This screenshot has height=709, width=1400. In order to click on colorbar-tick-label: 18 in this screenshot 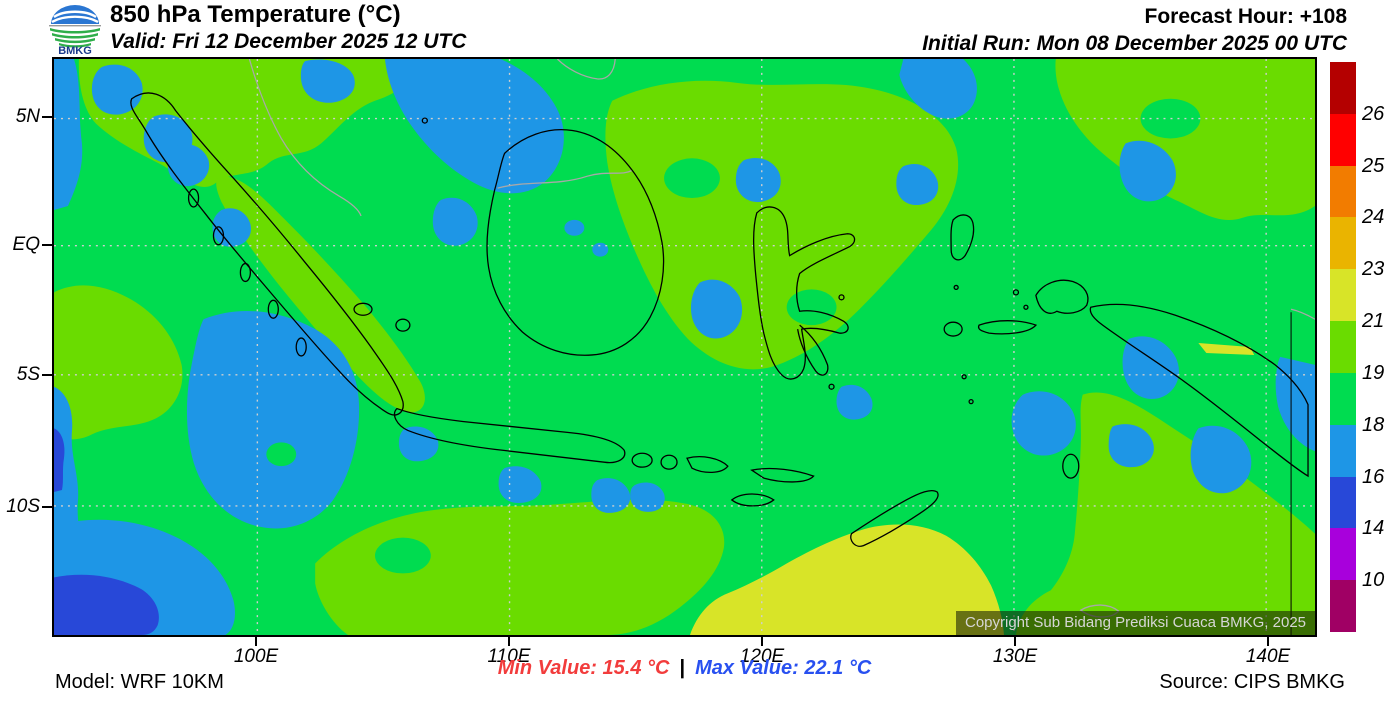, I will do `click(1373, 424)`.